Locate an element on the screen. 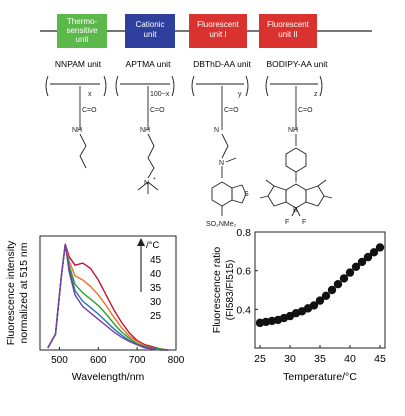  plus-label: + is located at coordinates (154, 179).